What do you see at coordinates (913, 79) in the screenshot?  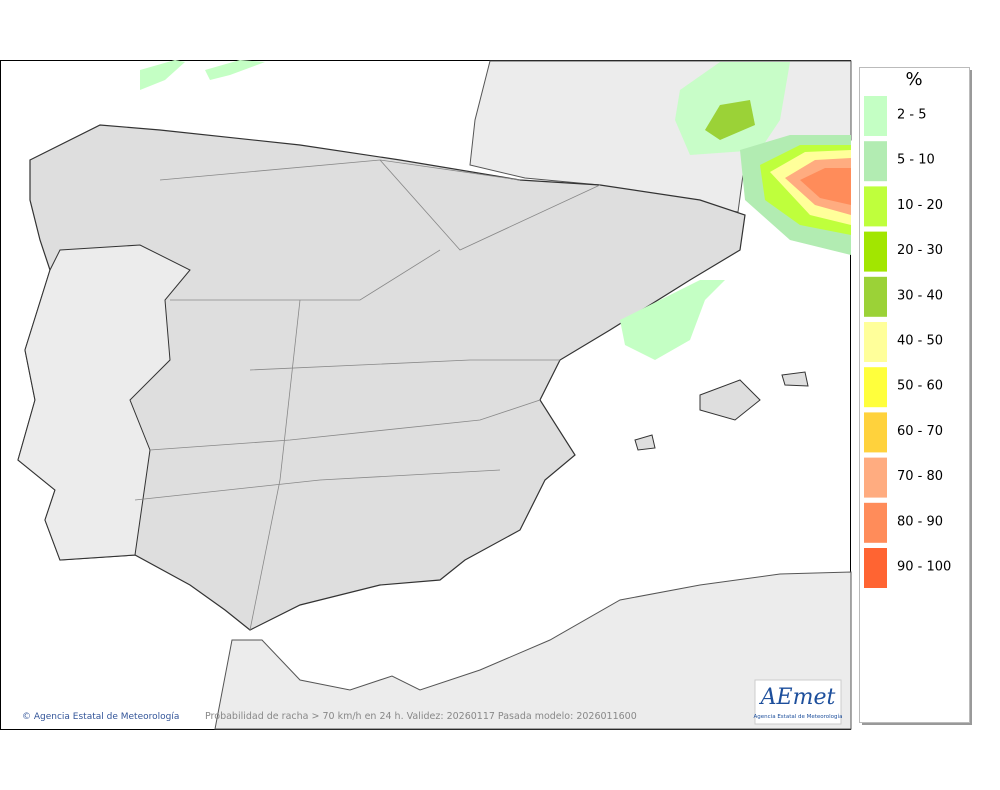 I see `legend-title: %` at bounding box center [913, 79].